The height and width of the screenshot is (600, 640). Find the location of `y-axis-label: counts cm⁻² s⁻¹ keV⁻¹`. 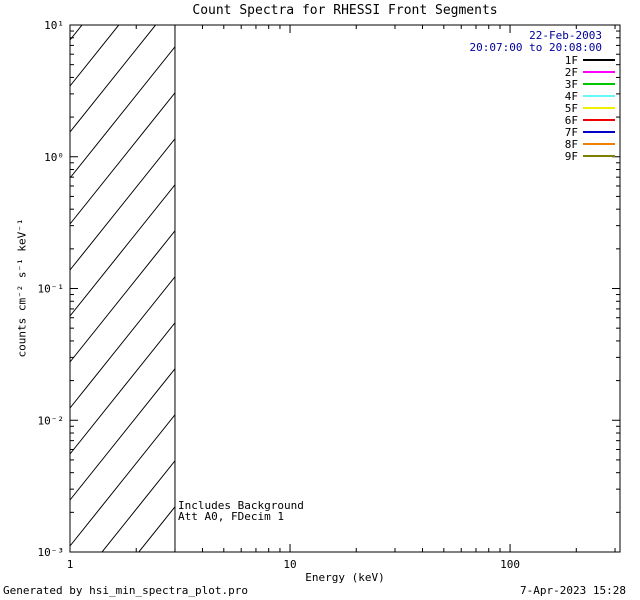

y-axis-label: counts cm⁻² s⁻¹ keV⁻¹ is located at coordinates (22, 288).